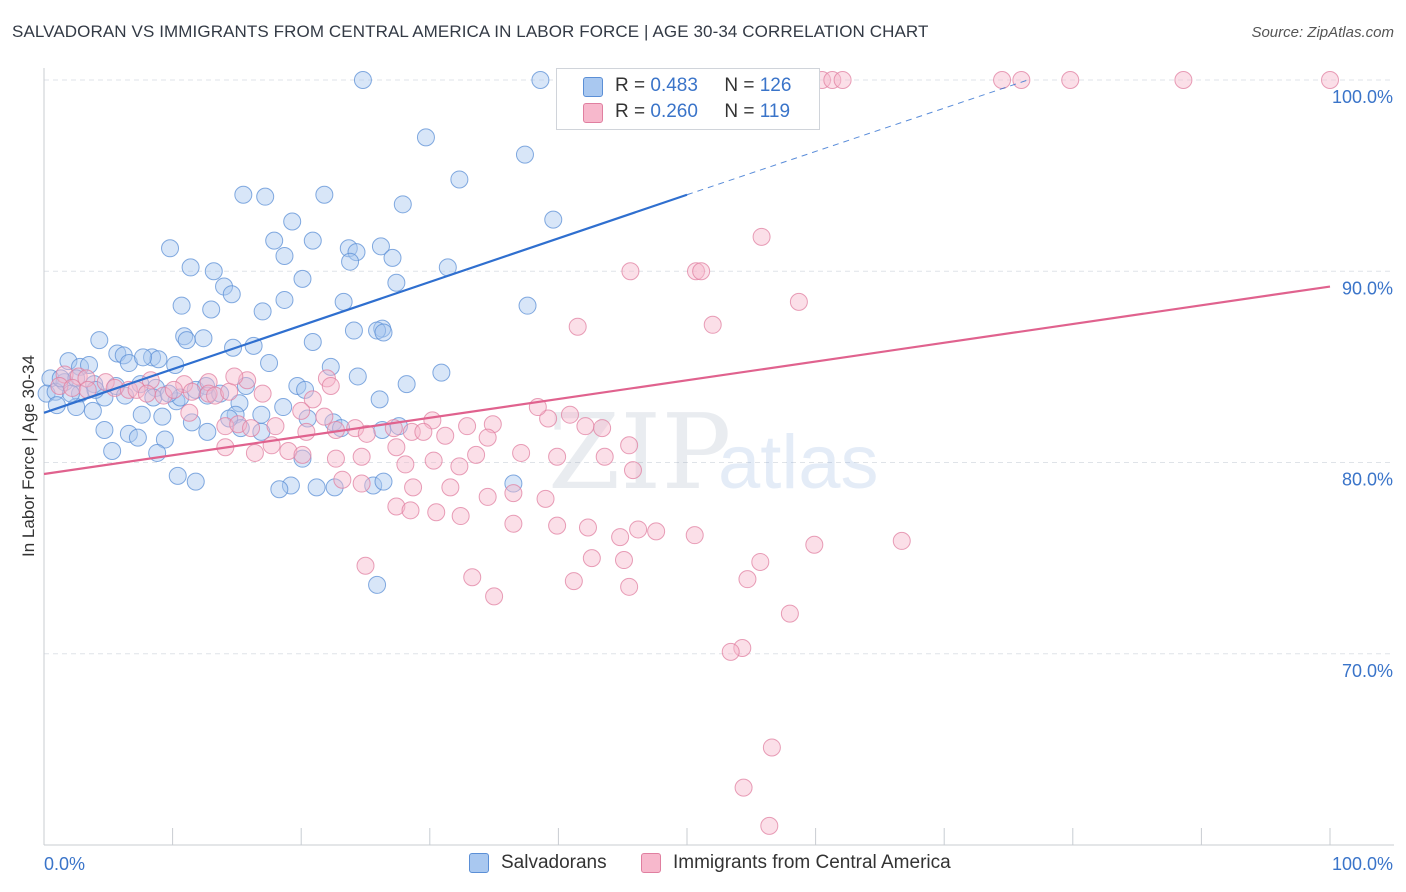 This screenshot has width=1406, height=892. I want to click on legend-n-value-salvadorans: 126, so click(775, 85).